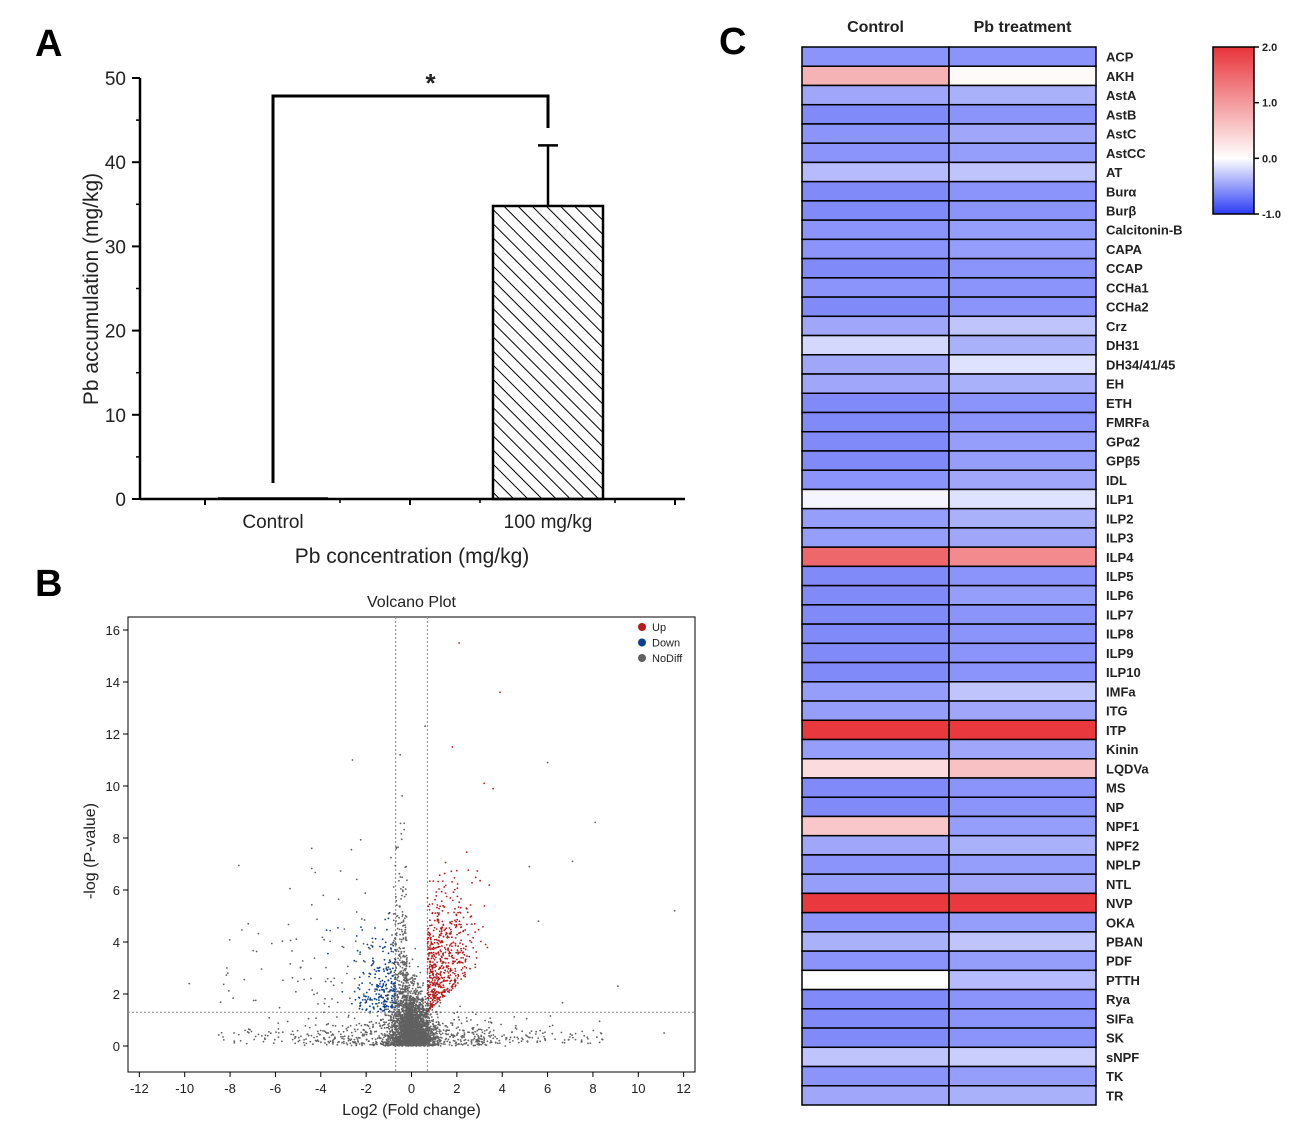  Describe the element at coordinates (410, 288) in the screenshot. I see `significance-bracket` at that location.